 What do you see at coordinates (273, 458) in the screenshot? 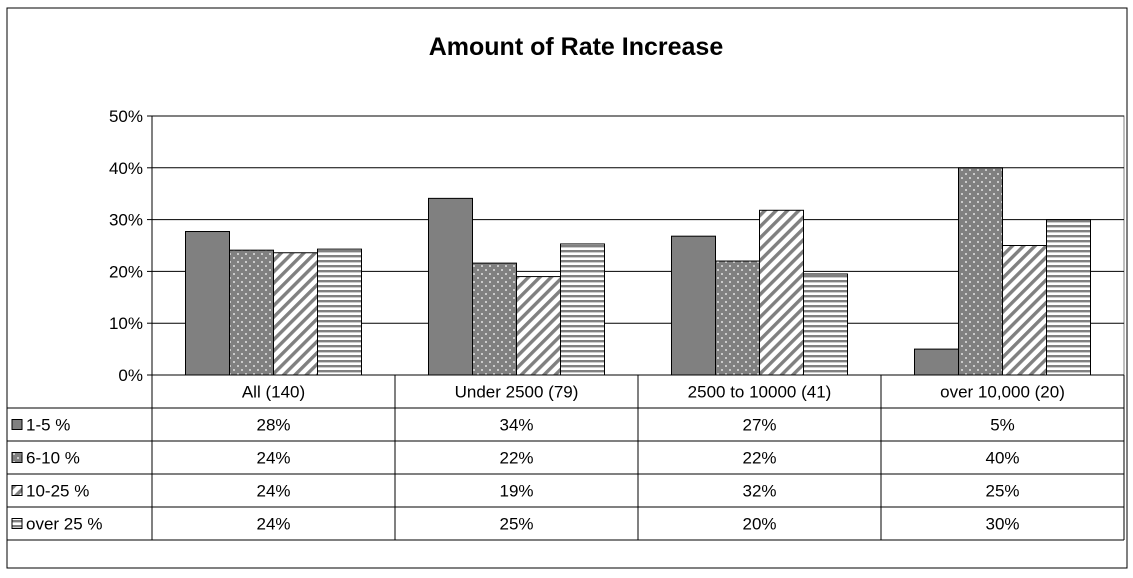
I see `data-label-2-1: 24%` at bounding box center [273, 458].